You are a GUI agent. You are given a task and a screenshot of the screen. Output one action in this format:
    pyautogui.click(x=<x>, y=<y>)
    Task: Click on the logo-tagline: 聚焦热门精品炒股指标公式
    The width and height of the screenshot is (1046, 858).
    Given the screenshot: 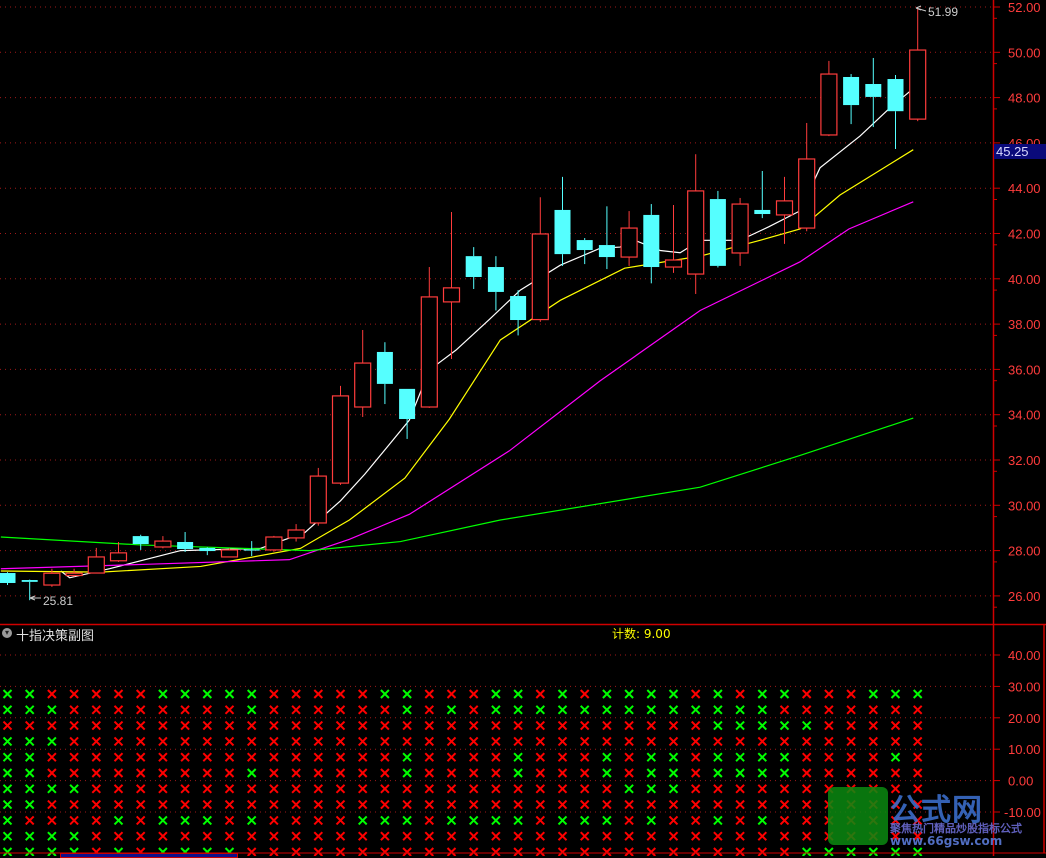 What is the action you would take?
    pyautogui.click(x=956, y=828)
    